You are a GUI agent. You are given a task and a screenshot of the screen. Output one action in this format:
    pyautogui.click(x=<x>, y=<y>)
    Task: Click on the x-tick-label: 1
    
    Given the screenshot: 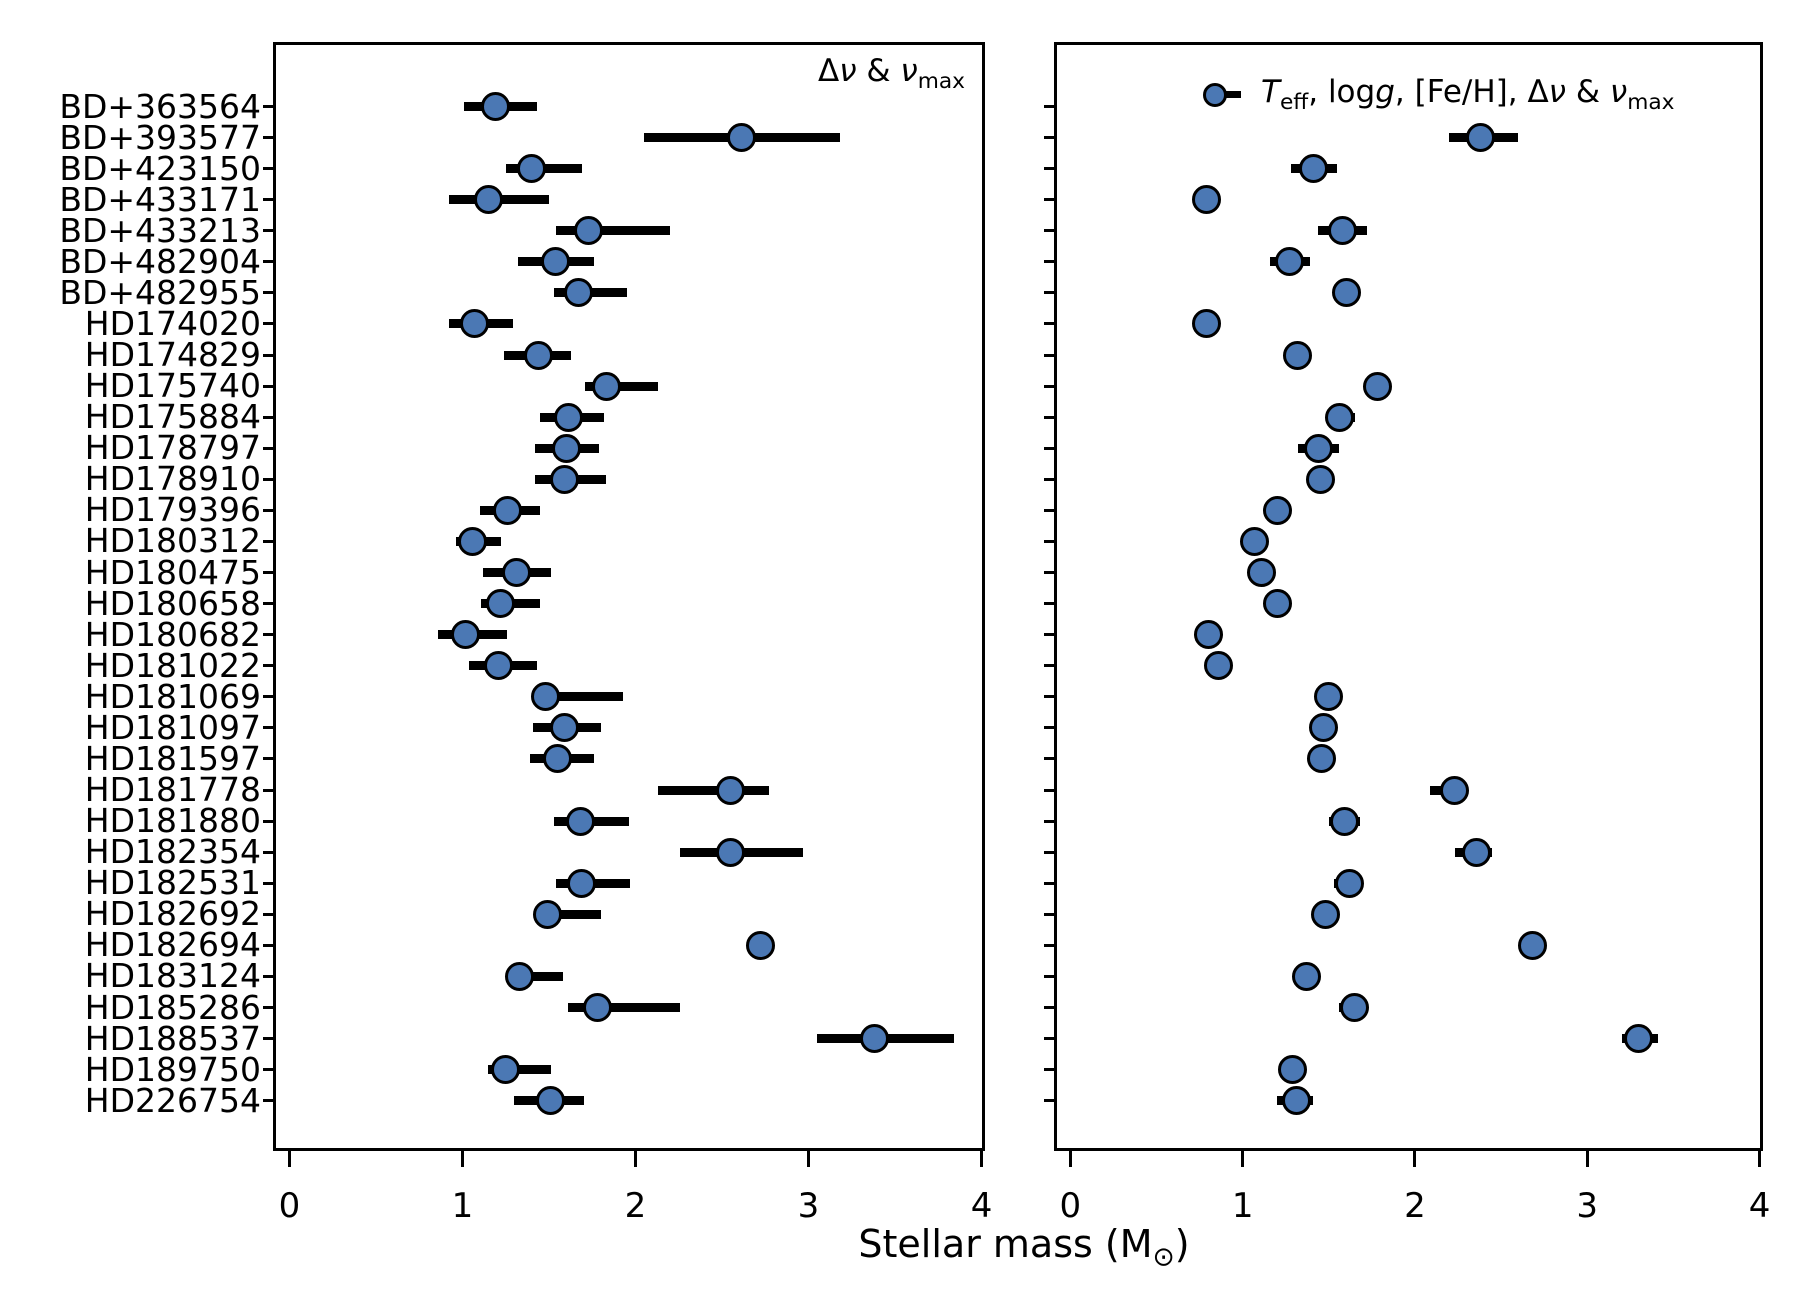 What is the action you would take?
    pyautogui.click(x=462, y=1206)
    